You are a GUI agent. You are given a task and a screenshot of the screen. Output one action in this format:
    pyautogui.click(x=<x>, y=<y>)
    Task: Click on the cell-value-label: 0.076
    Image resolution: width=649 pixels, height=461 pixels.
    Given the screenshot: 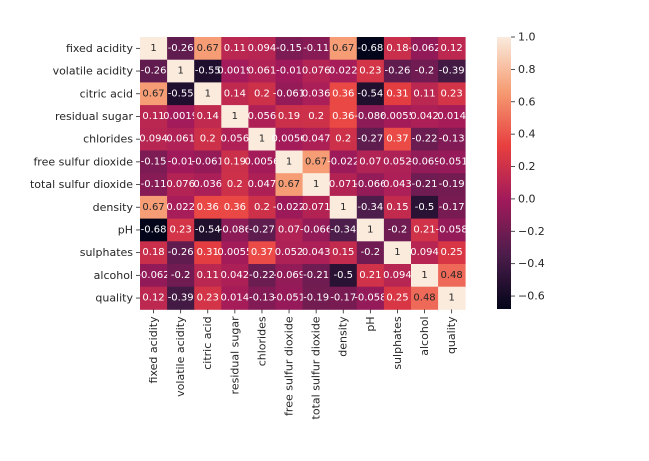 What is the action you would take?
    pyautogui.click(x=316, y=71)
    